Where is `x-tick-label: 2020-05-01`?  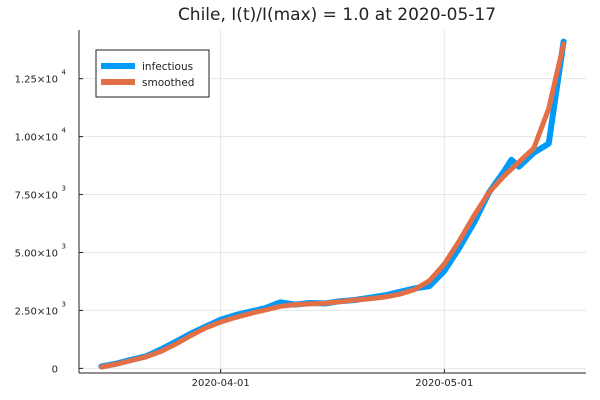
x-tick-label: 2020-05-01 is located at coordinates (444, 383).